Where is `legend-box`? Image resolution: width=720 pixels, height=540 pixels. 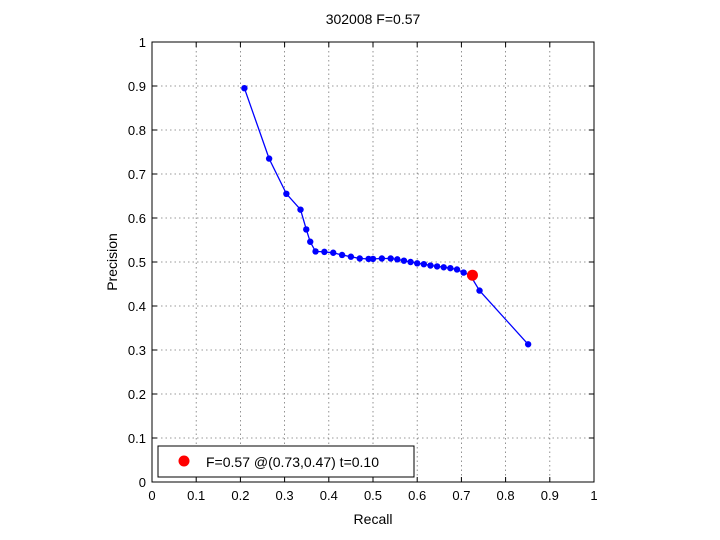
legend-box is located at coordinates (286, 461).